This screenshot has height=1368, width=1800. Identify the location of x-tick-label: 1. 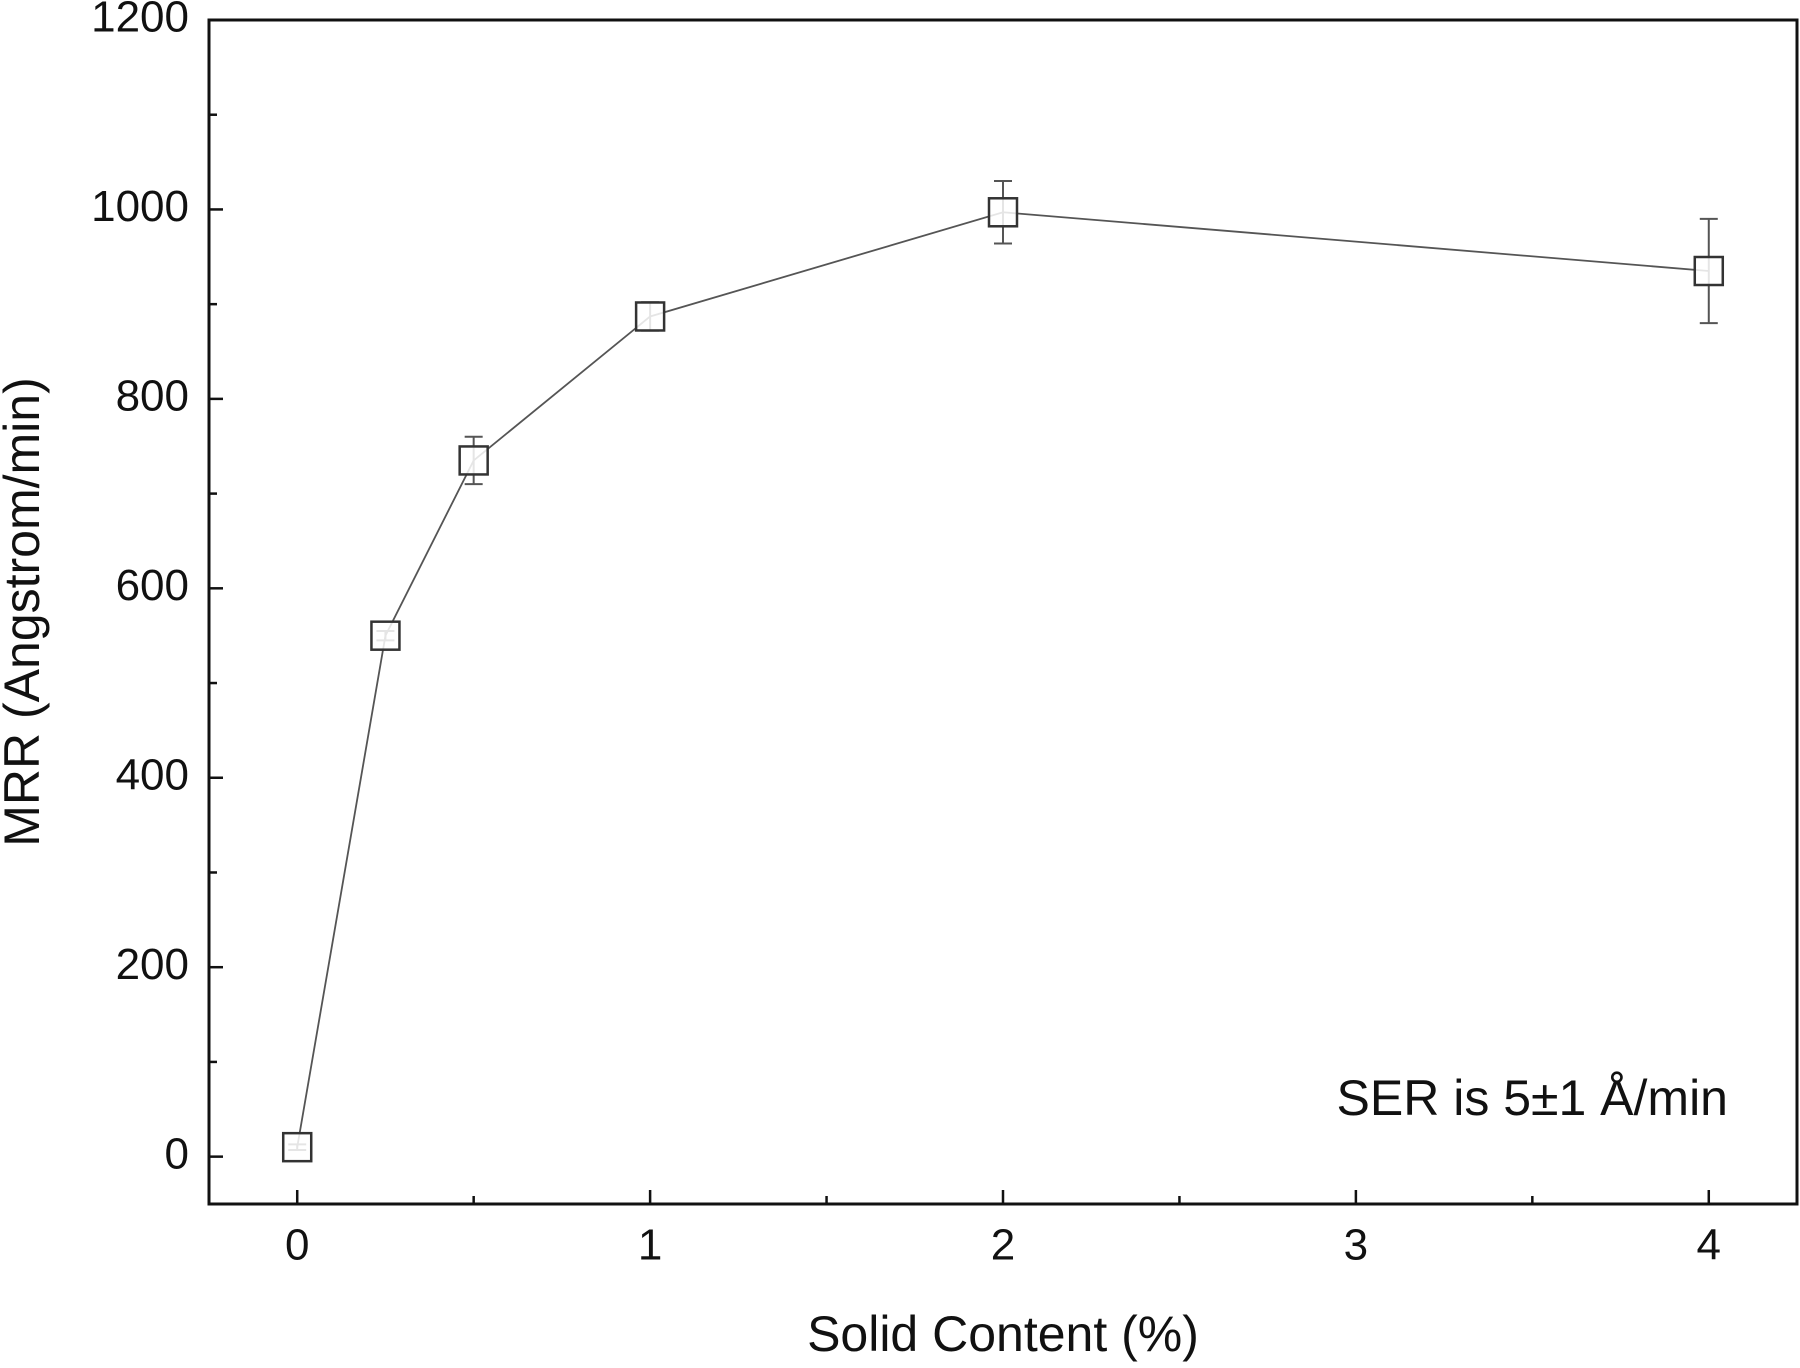
(650, 1245).